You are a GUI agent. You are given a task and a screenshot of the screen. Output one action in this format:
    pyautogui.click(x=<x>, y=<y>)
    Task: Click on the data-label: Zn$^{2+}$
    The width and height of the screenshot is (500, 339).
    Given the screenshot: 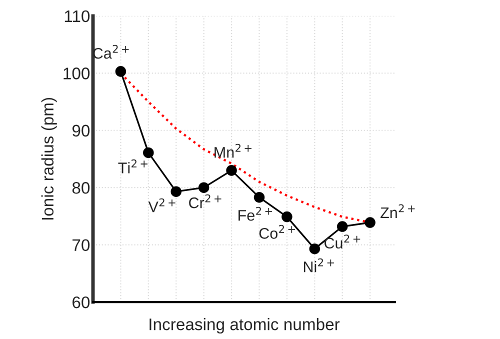 What is the action you would take?
    pyautogui.click(x=397, y=211)
    